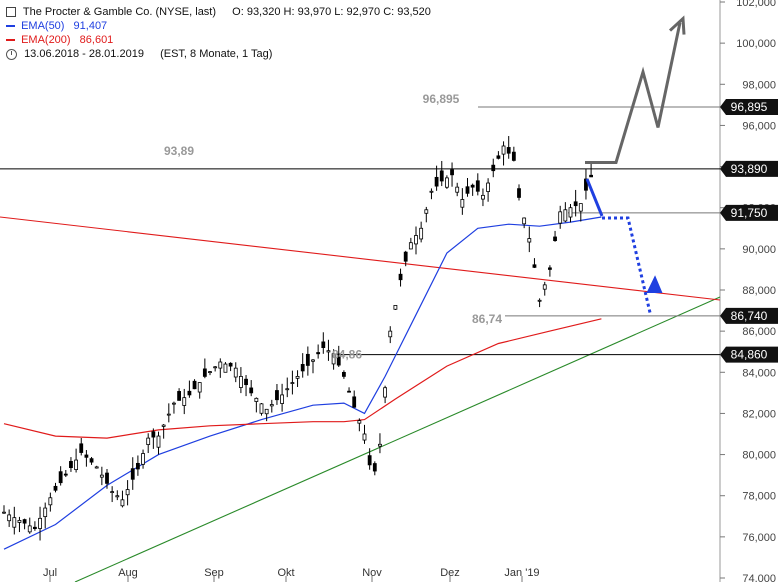 The height and width of the screenshot is (582, 780). Describe the element at coordinates (759, 126) in the screenshot. I see `y-tick-label: 96,000` at that location.